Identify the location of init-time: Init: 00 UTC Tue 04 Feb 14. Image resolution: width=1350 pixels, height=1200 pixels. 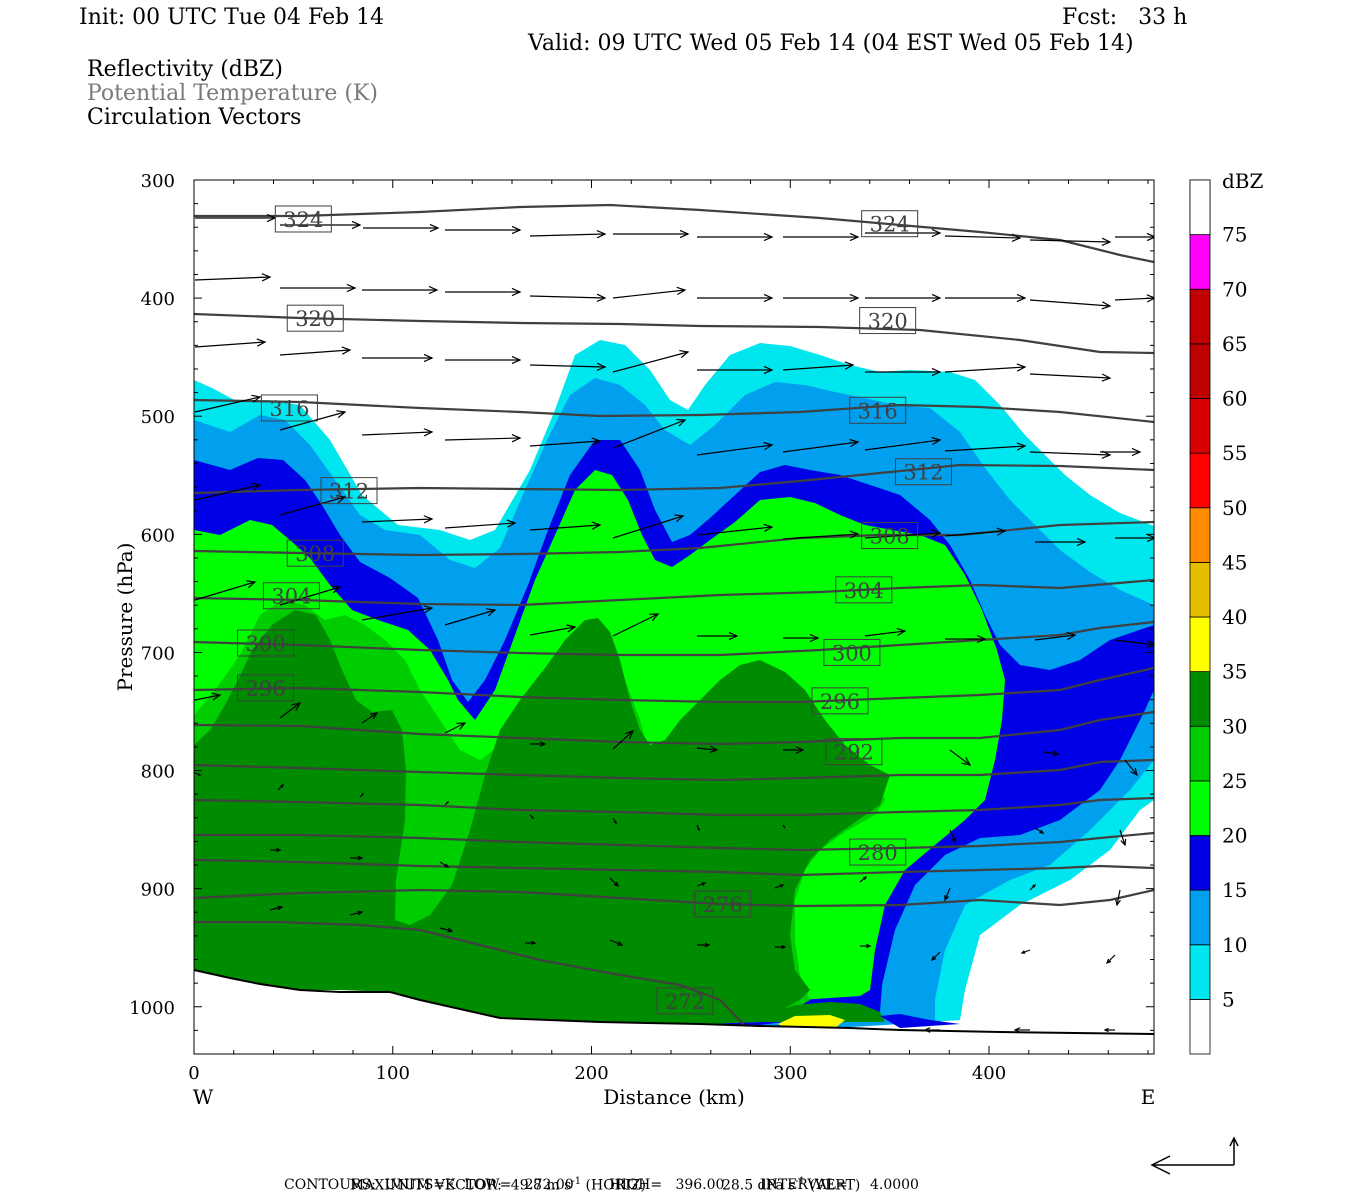
(232, 17).